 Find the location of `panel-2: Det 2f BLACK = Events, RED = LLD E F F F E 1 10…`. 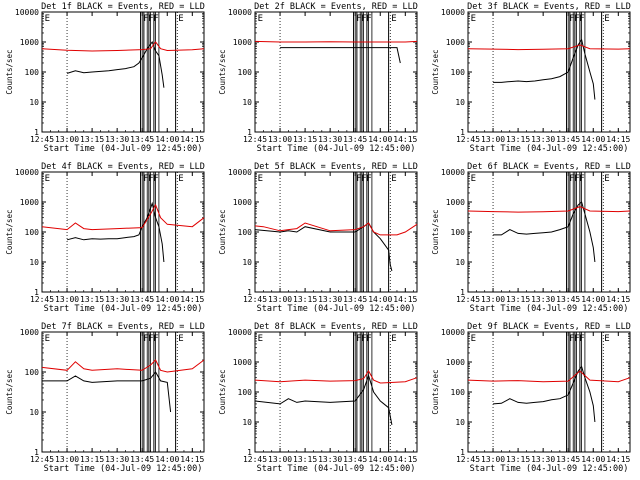

panel-2: Det 2f BLACK = Events, RED = LLD E F F F E 1 10… is located at coordinates (318, 78).